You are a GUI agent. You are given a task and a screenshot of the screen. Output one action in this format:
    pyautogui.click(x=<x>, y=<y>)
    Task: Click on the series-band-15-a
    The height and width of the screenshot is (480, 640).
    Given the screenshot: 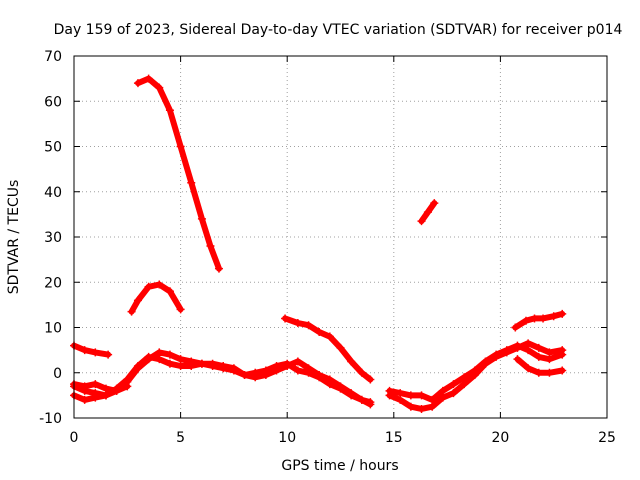 What is the action you would take?
    pyautogui.click(x=476, y=376)
    